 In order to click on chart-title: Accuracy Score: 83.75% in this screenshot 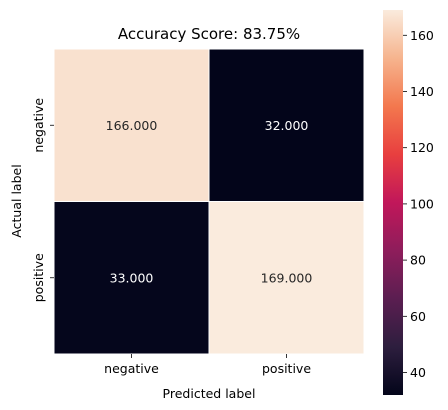, I will do `click(209, 34)`.